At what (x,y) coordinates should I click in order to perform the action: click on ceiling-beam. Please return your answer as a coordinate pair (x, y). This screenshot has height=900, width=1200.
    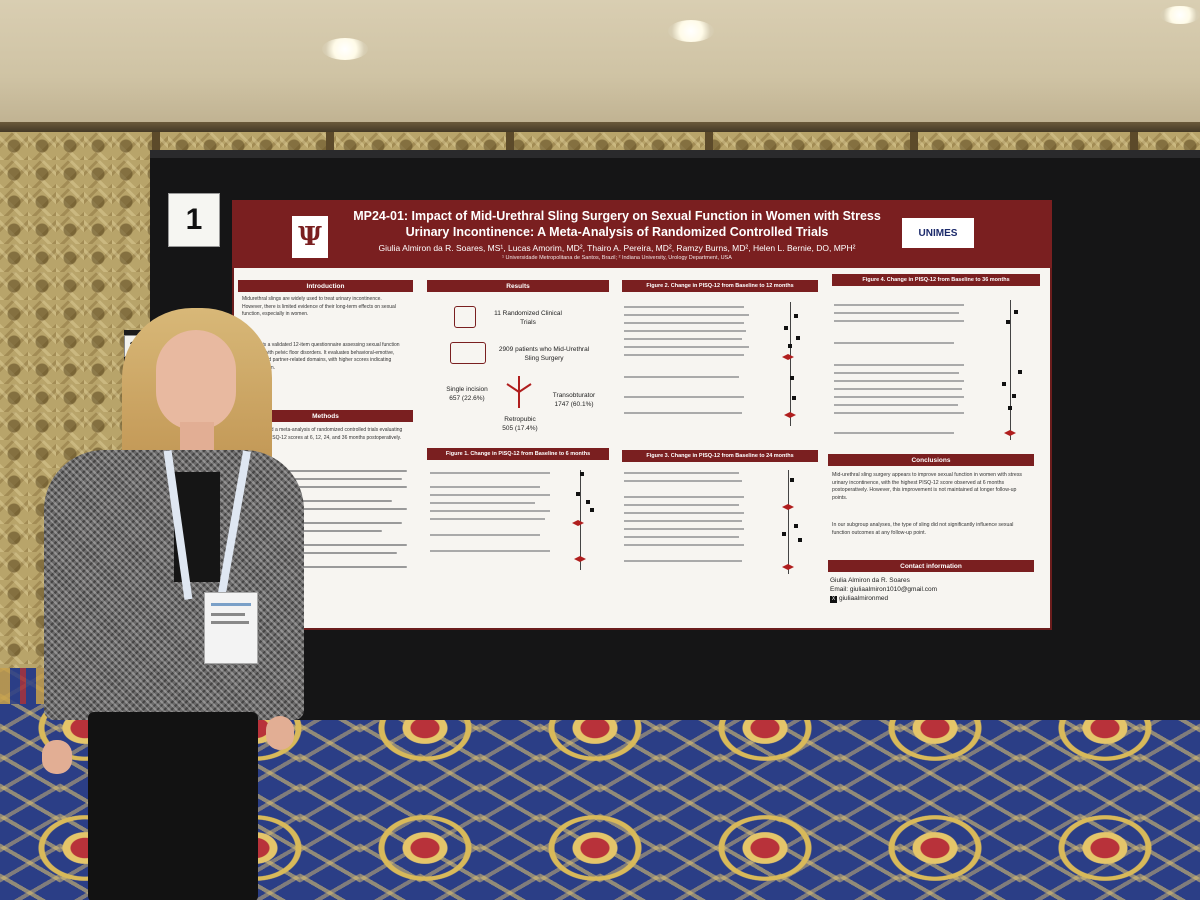
    Looking at the image, I should click on (600, 128).